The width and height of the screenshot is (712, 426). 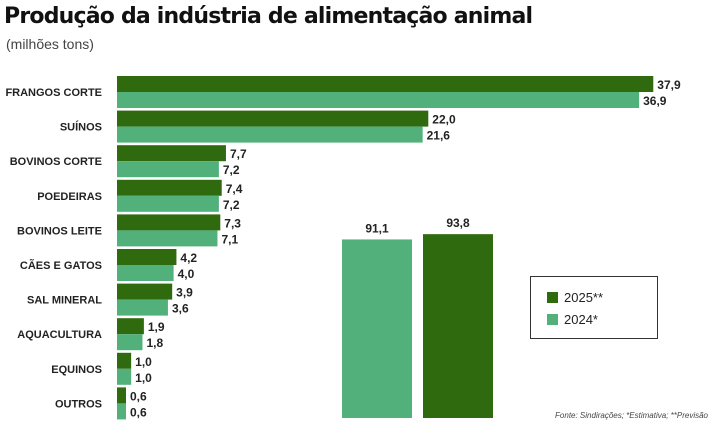 I want to click on value-label-frangos-corte-2024: 36,9, so click(x=655, y=101).